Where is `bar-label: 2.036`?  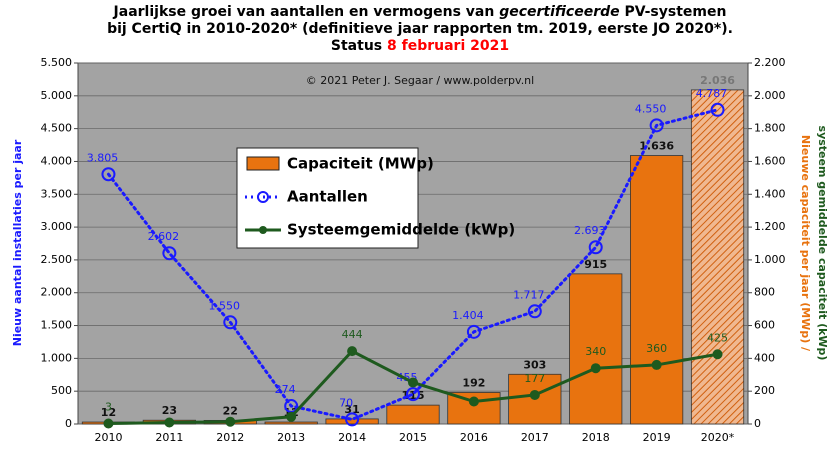
bar-label: 2.036 is located at coordinates (717, 80).